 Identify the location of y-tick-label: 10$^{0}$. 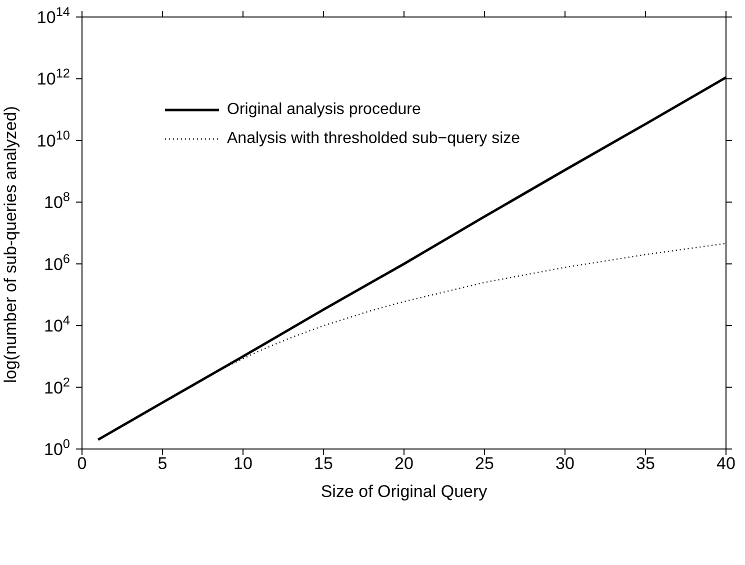
(57, 447).